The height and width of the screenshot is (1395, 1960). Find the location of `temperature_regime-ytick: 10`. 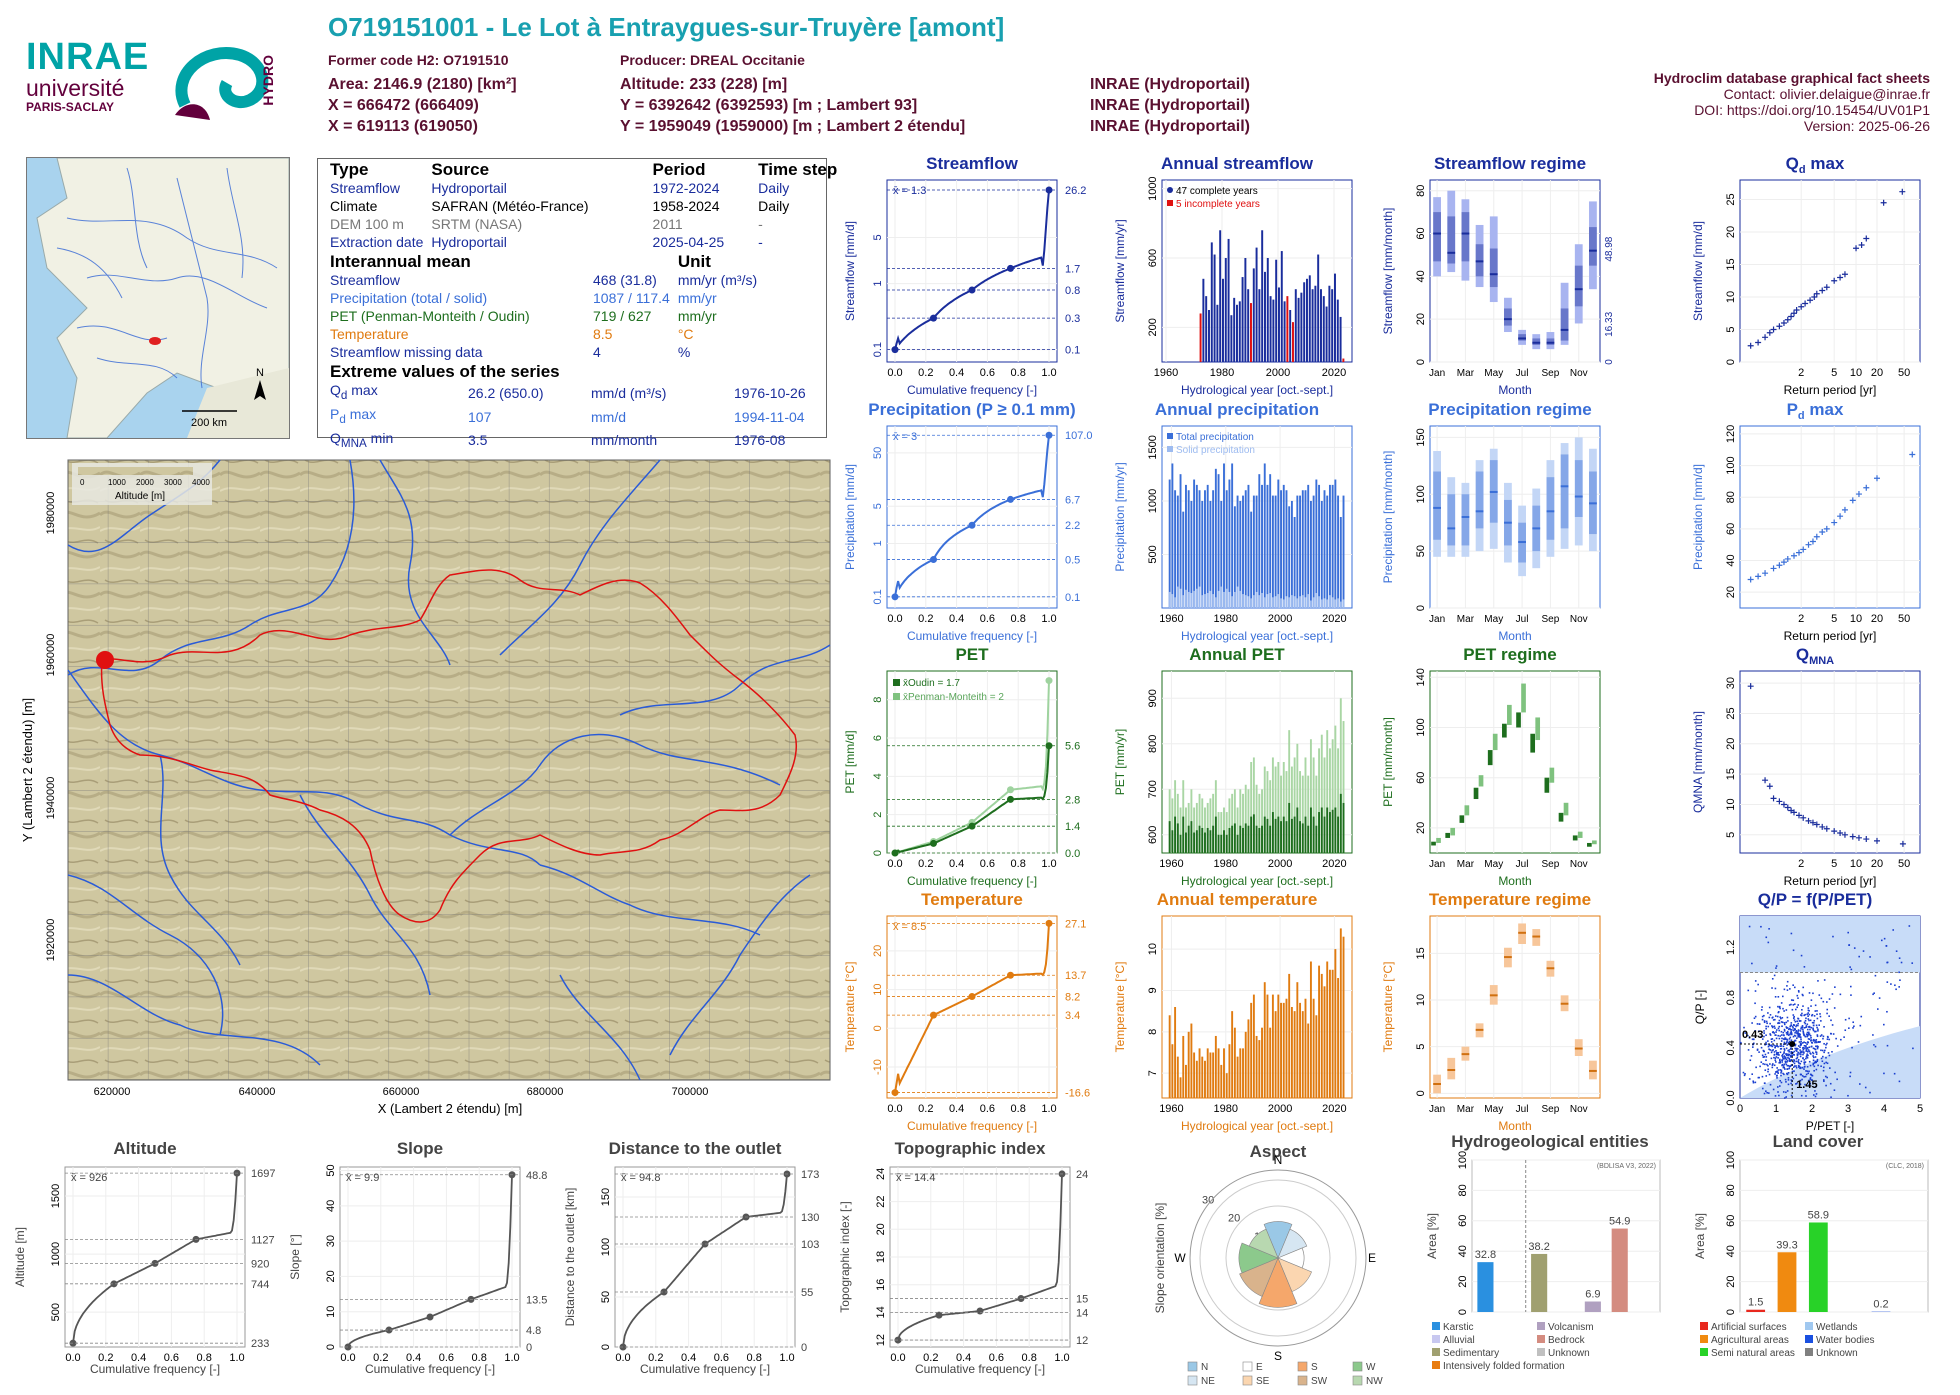

temperature_regime-ytick: 10 is located at coordinates (1421, 1000).